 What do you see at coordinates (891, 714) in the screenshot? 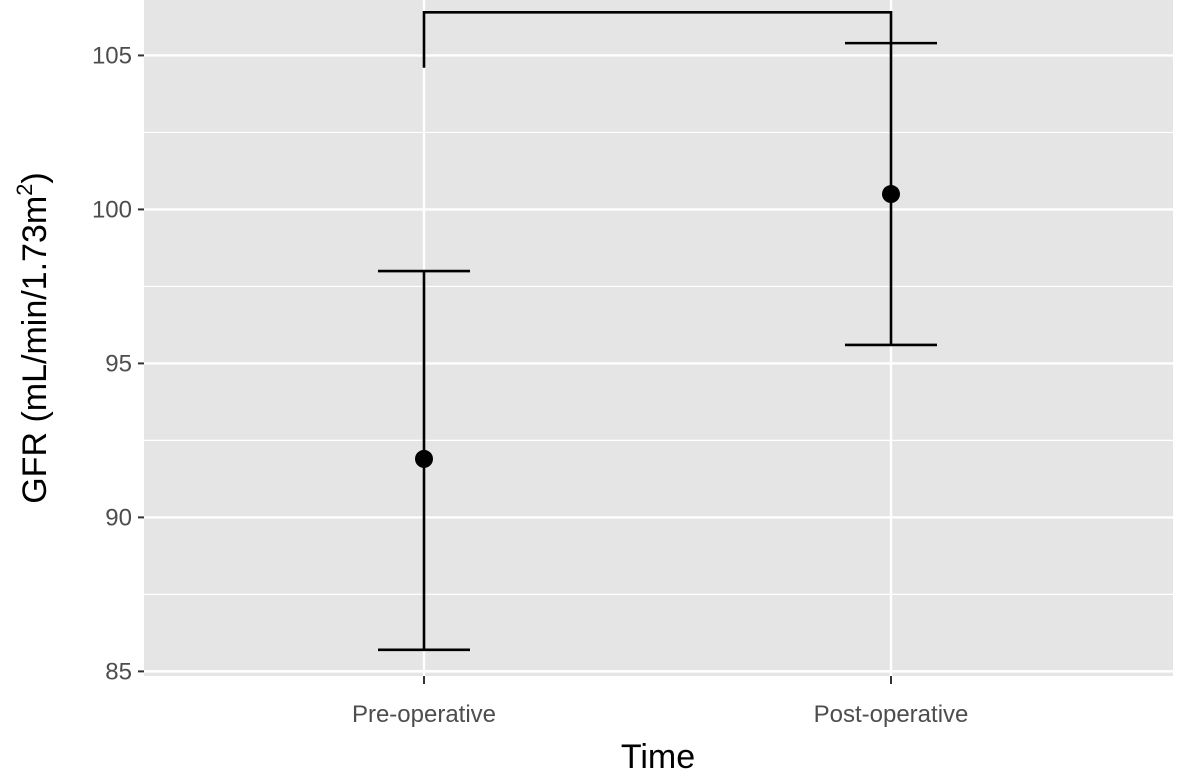
I see `x-tick-label: Post-operative` at bounding box center [891, 714].